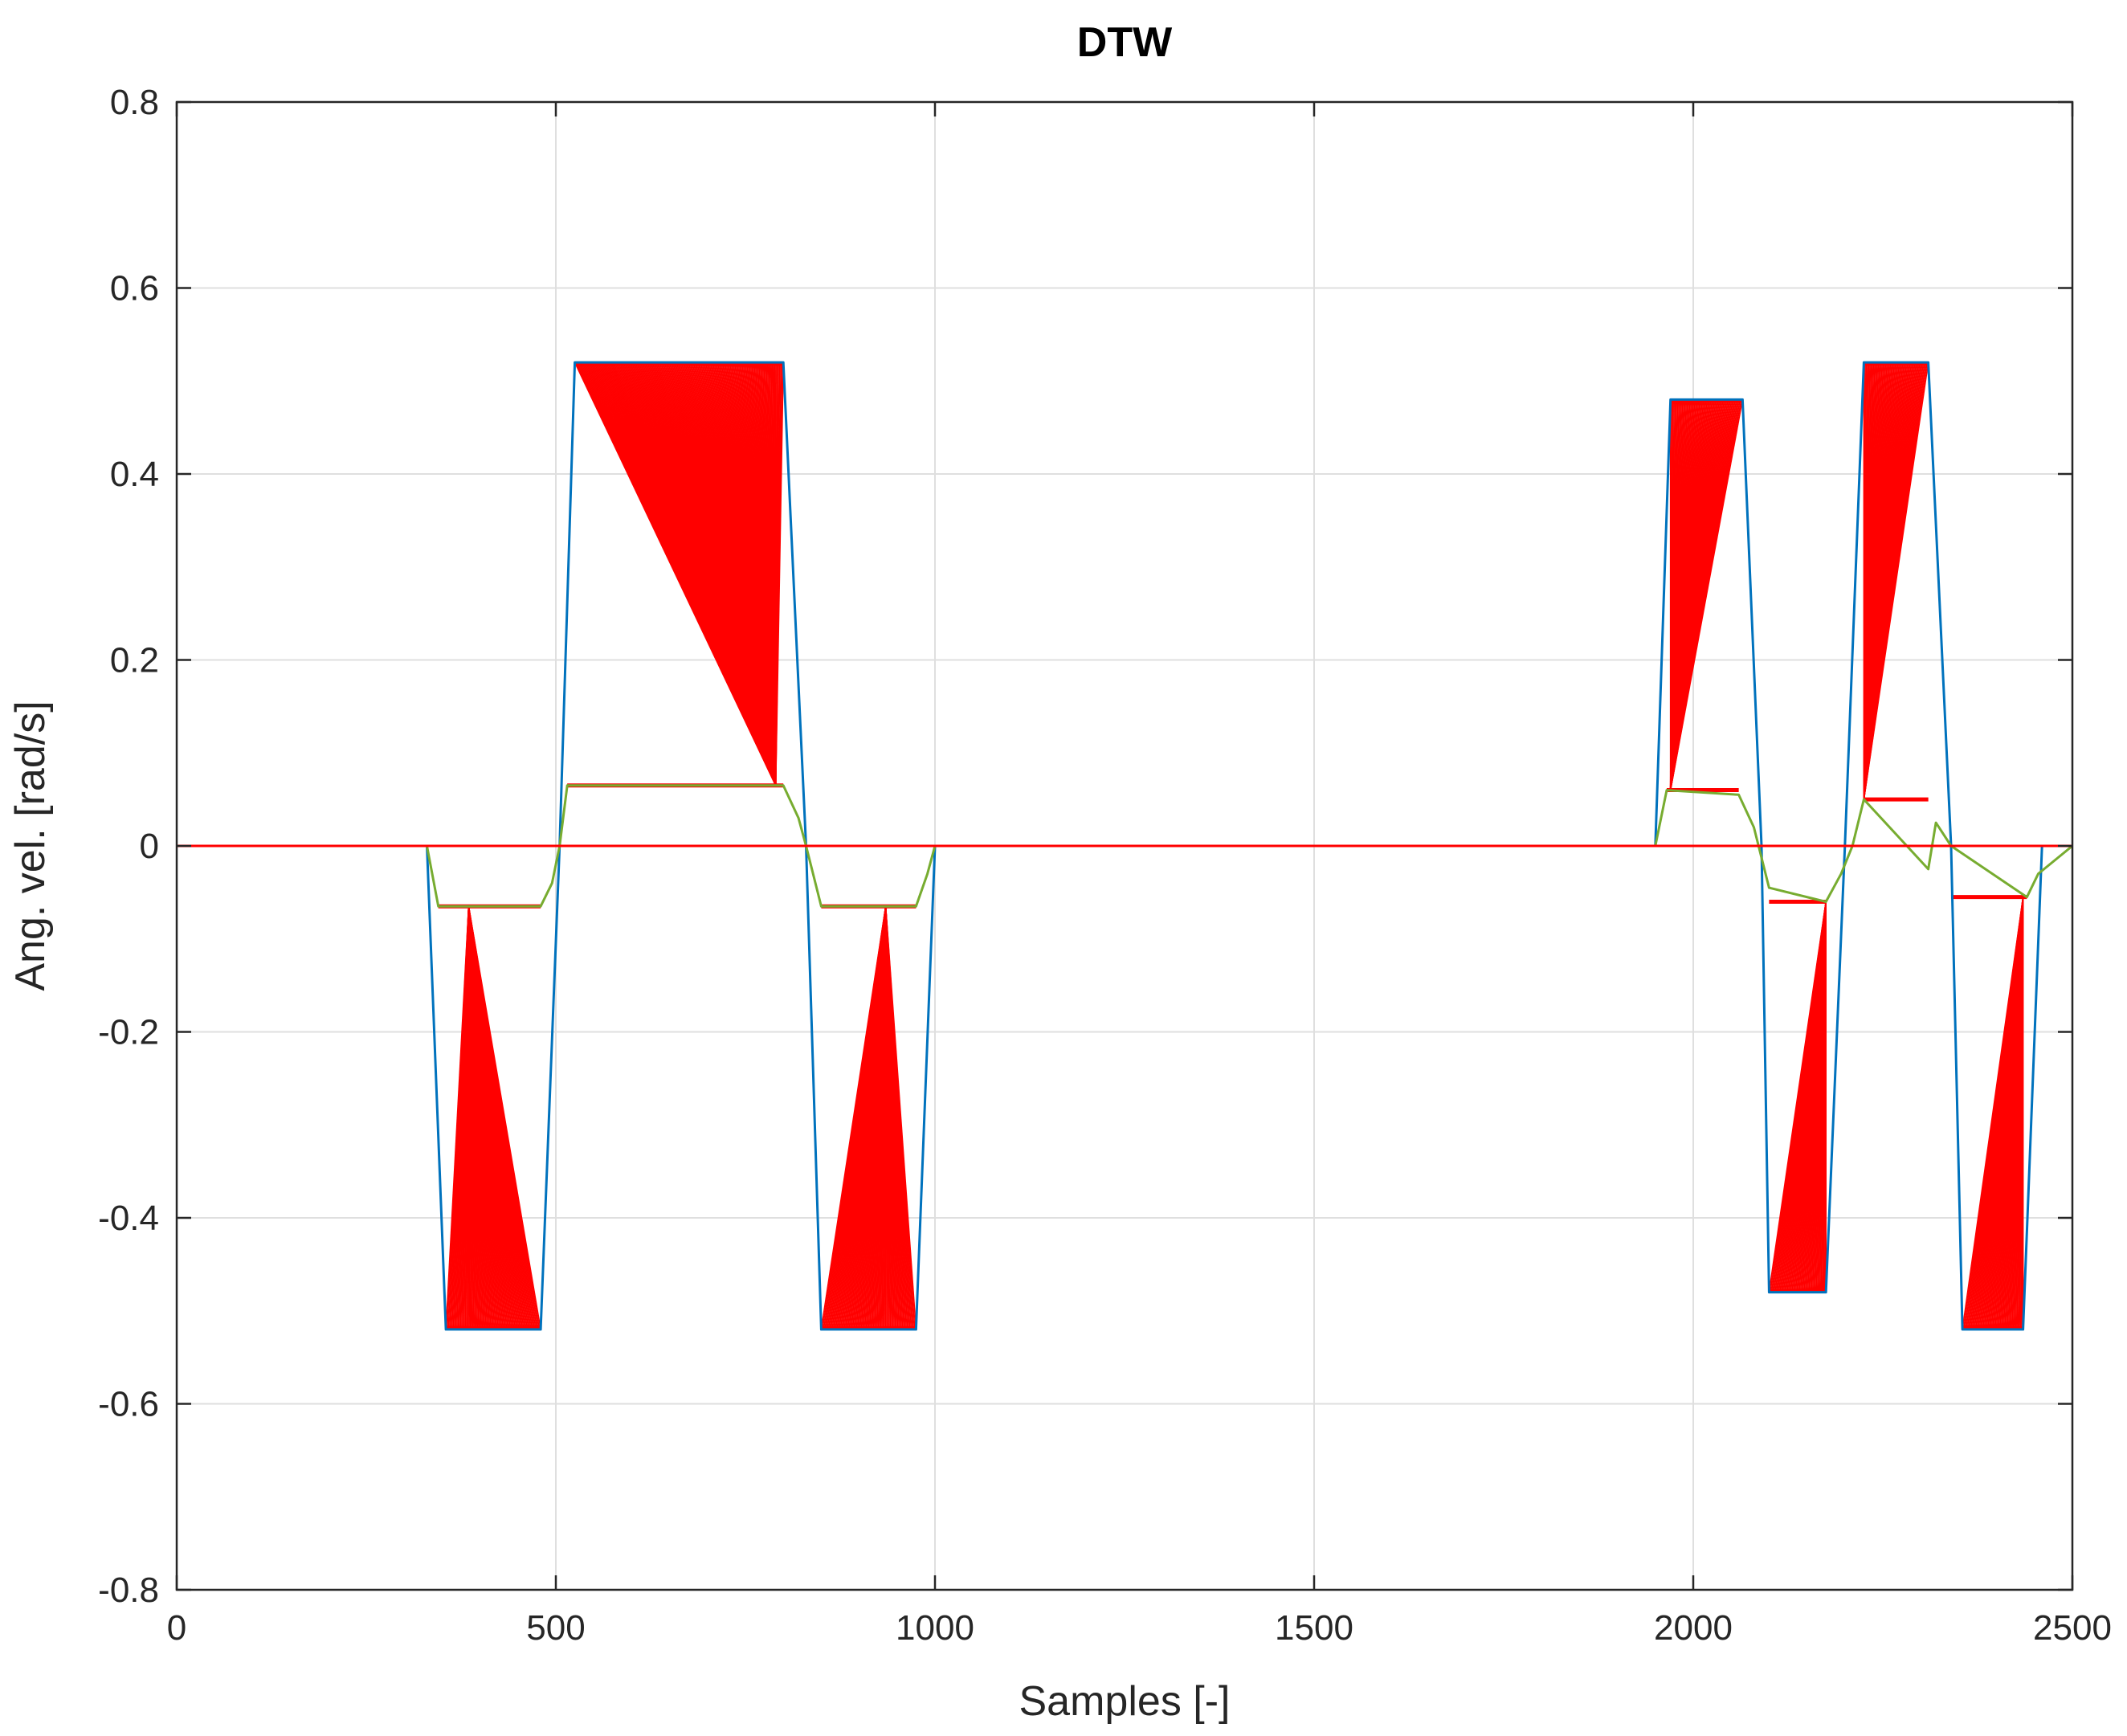  Describe the element at coordinates (1125, 42) in the screenshot. I see `chart-title: DTW` at that location.